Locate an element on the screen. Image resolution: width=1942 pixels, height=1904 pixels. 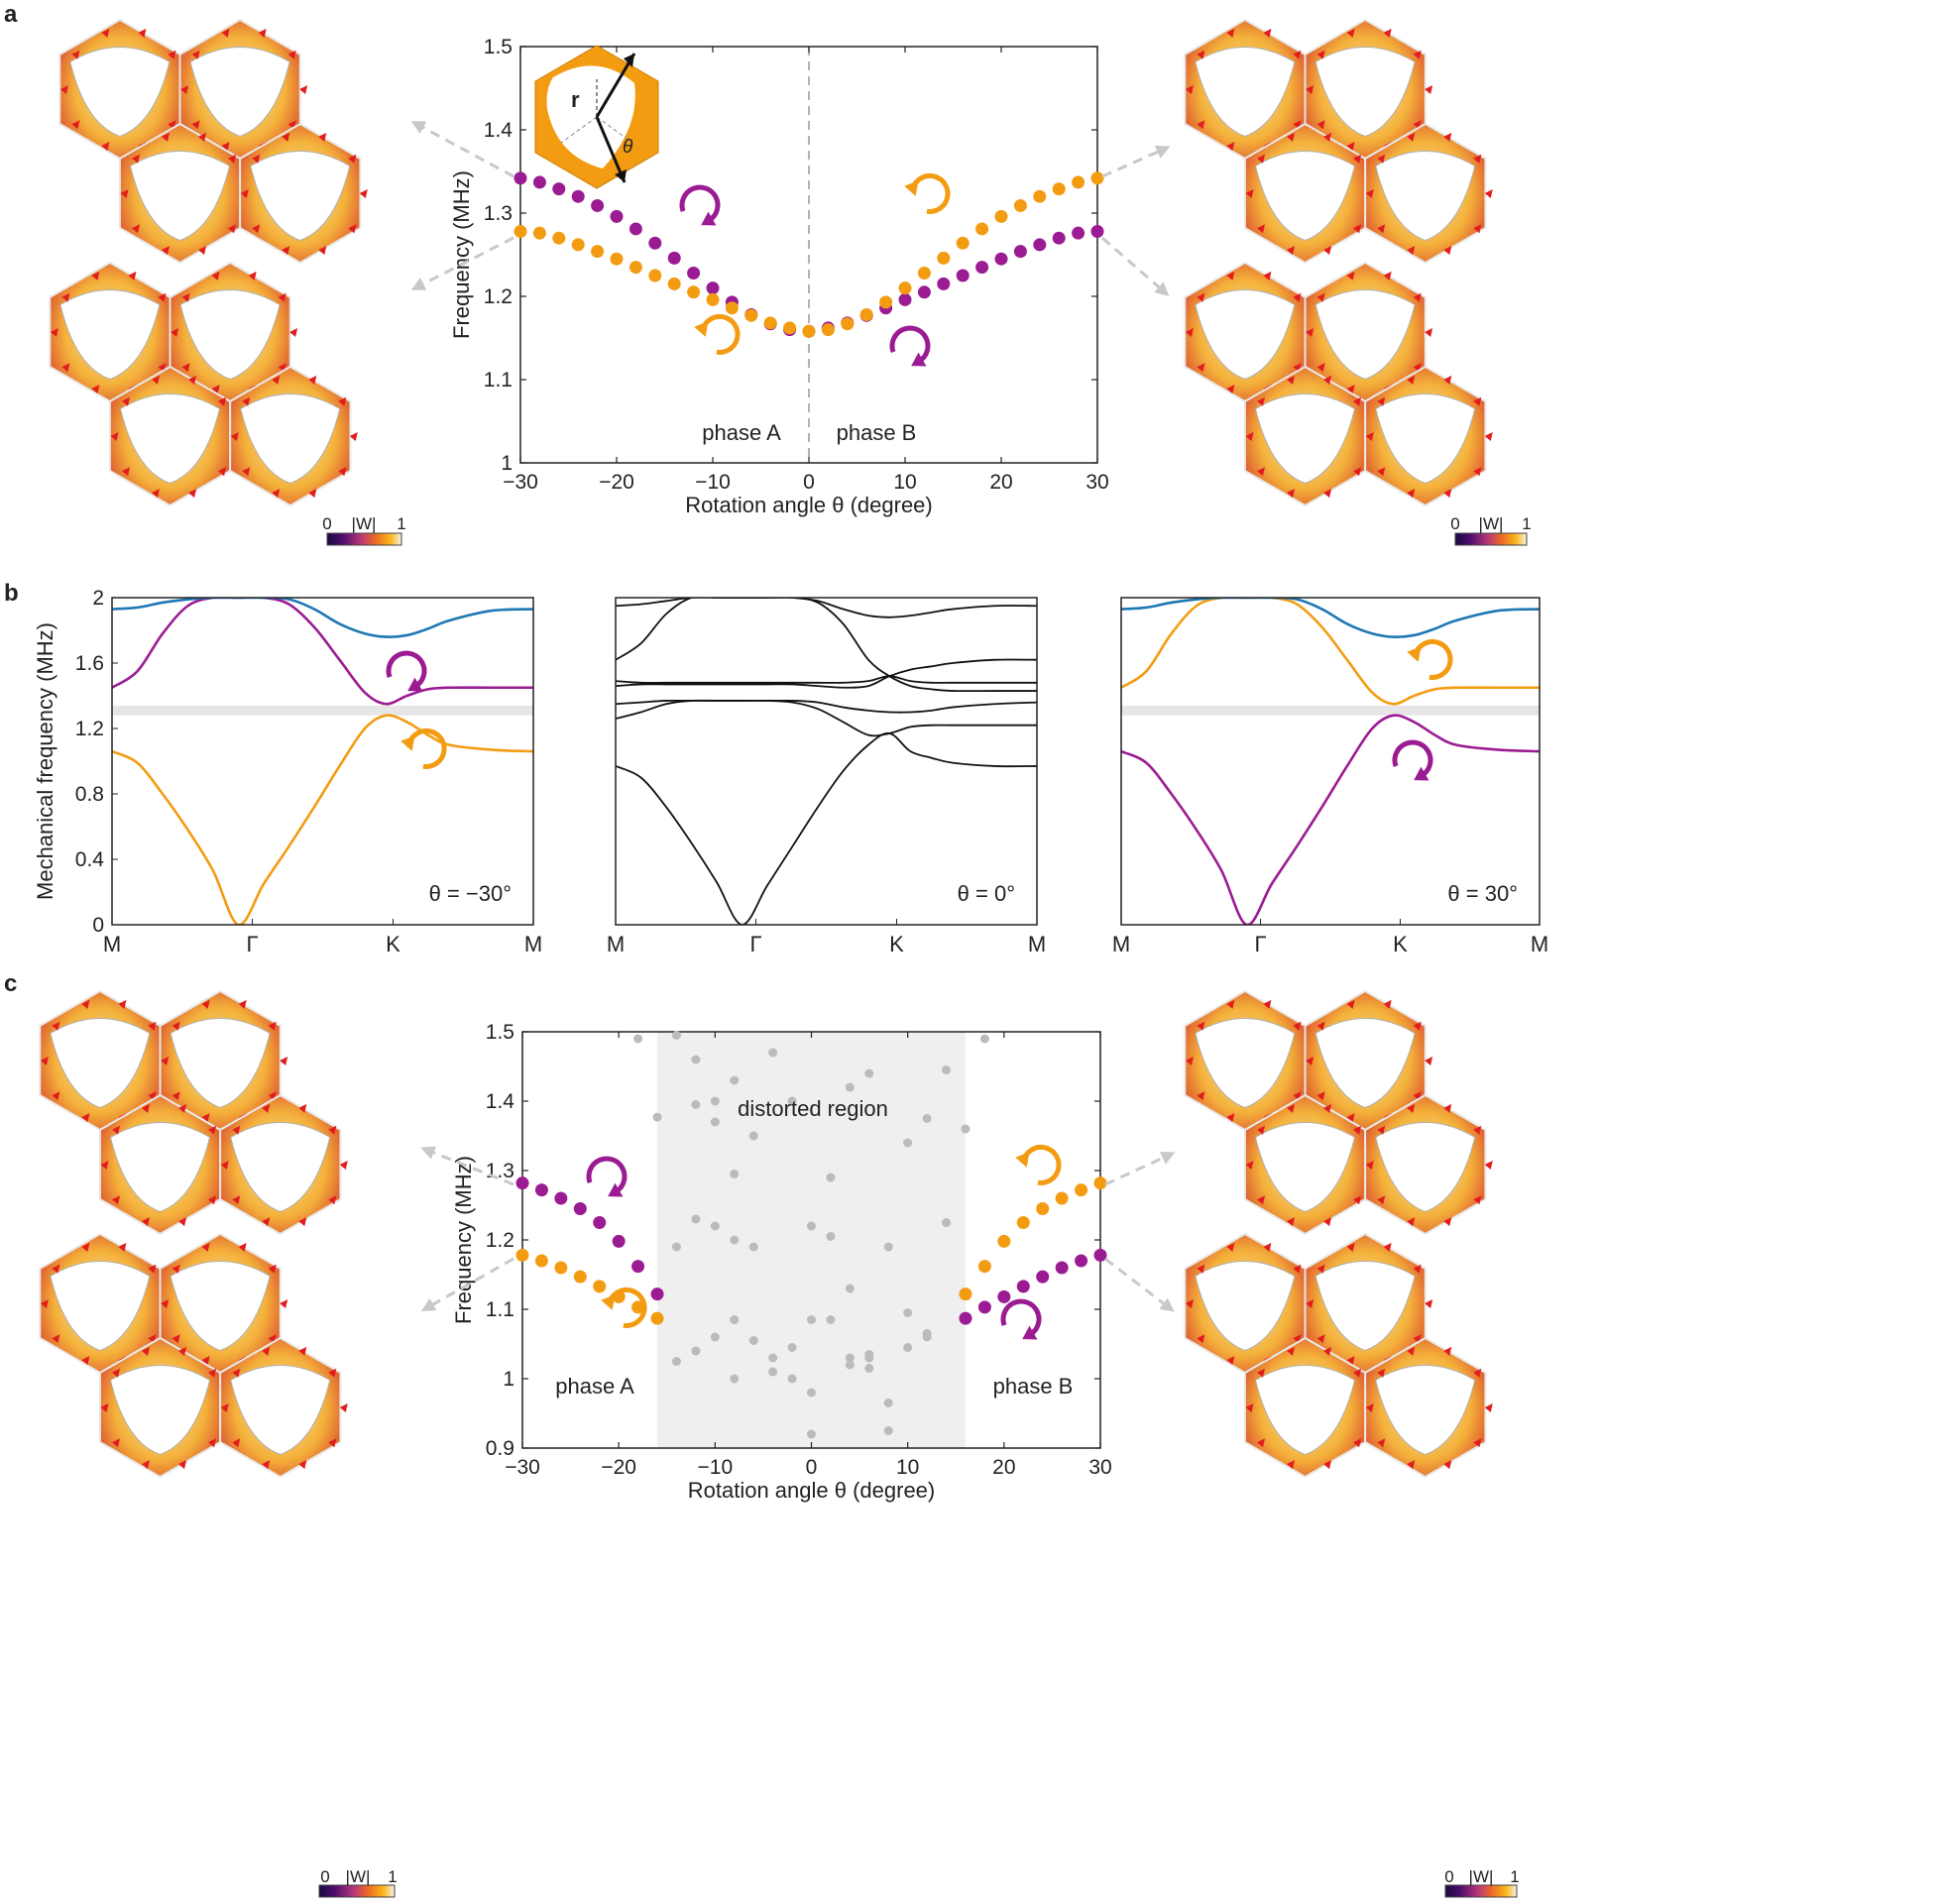
rotation-arrowhead is located at coordinates (1023, 1160).